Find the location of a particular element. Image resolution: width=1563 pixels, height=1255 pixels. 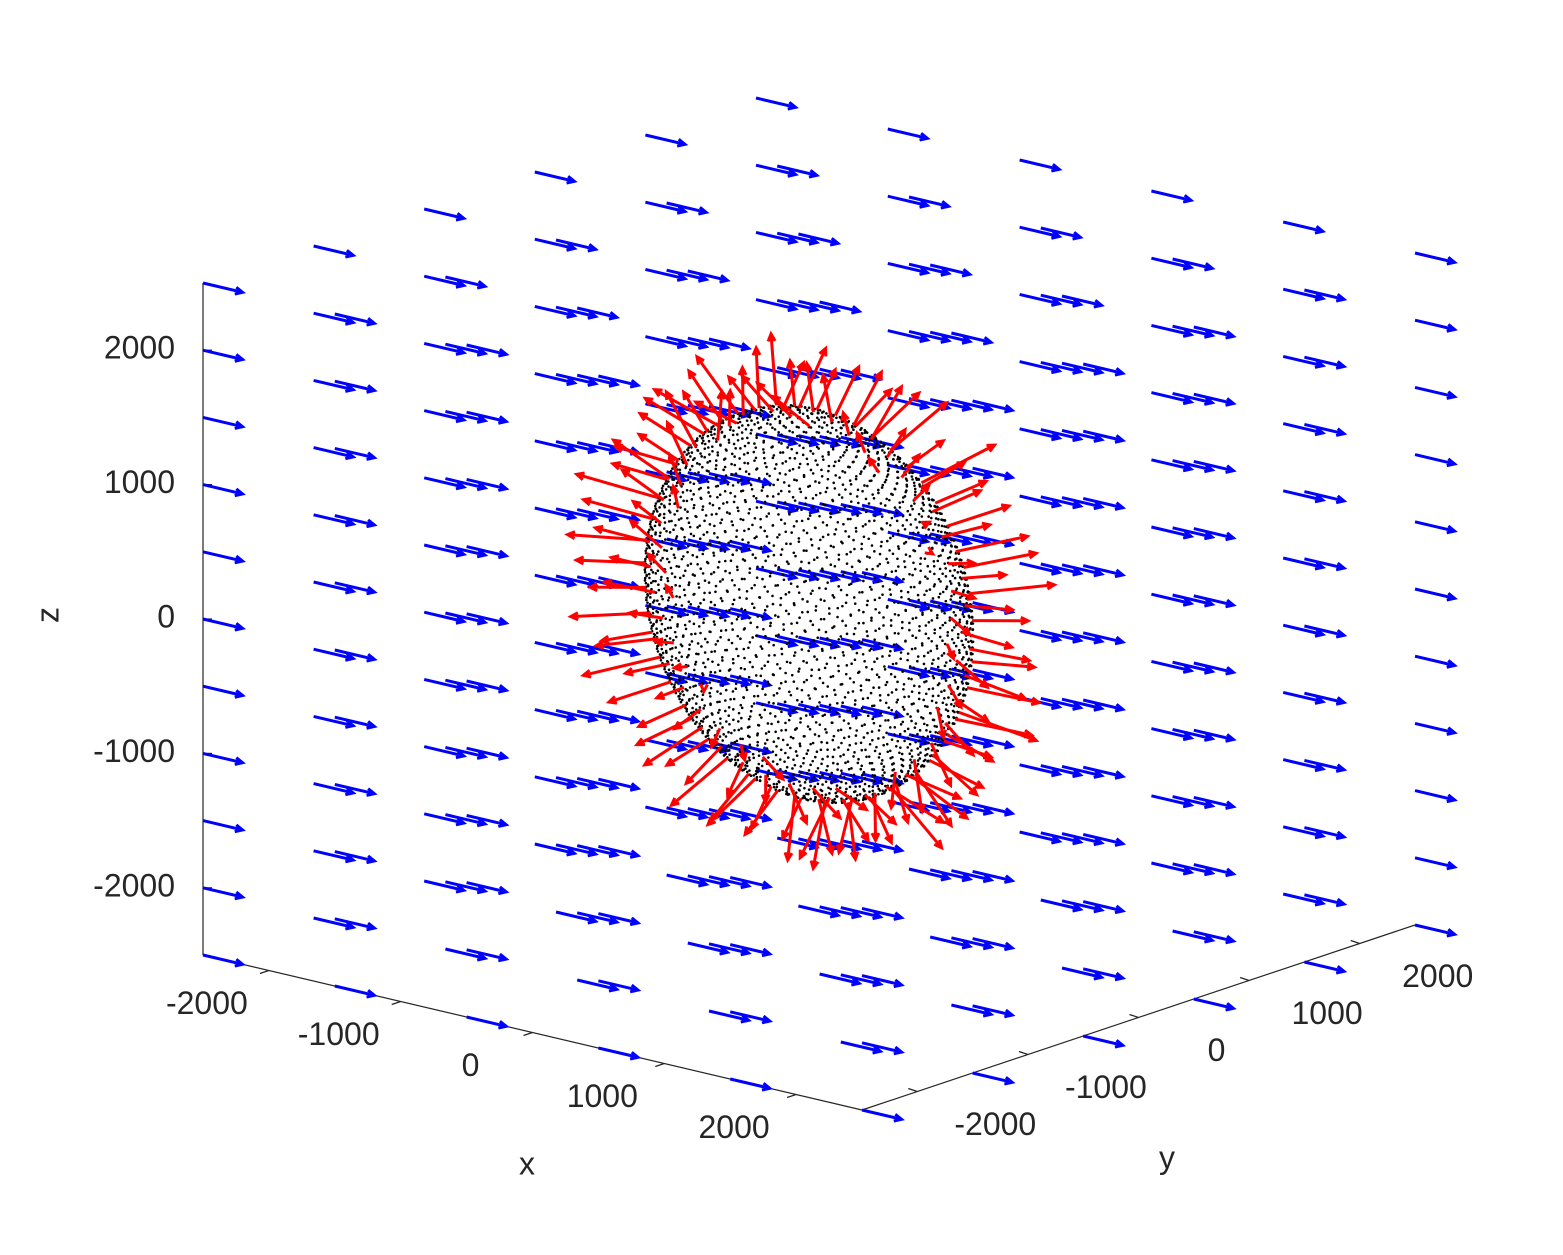

normal-arrow-shaft is located at coordinates (761, 812).